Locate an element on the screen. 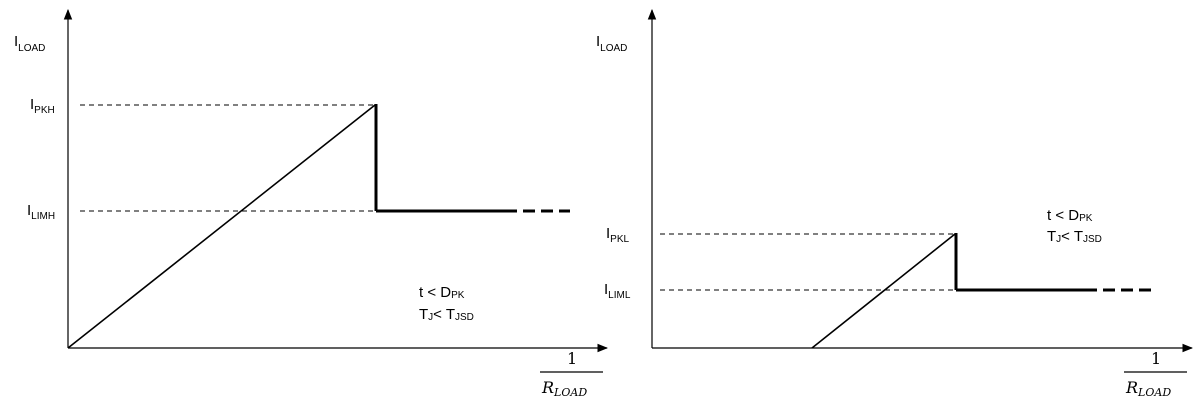 The width and height of the screenshot is (1197, 404). right-peak-label: IPKL is located at coordinates (618, 235).